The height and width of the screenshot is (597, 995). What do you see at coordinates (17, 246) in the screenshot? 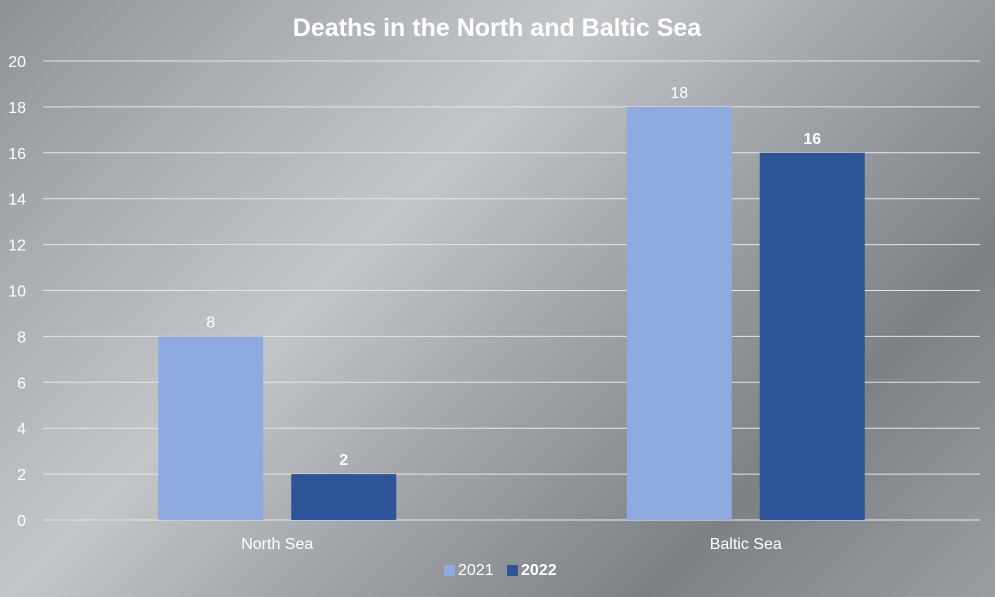
I see `y-tick-label: 12` at bounding box center [17, 246].